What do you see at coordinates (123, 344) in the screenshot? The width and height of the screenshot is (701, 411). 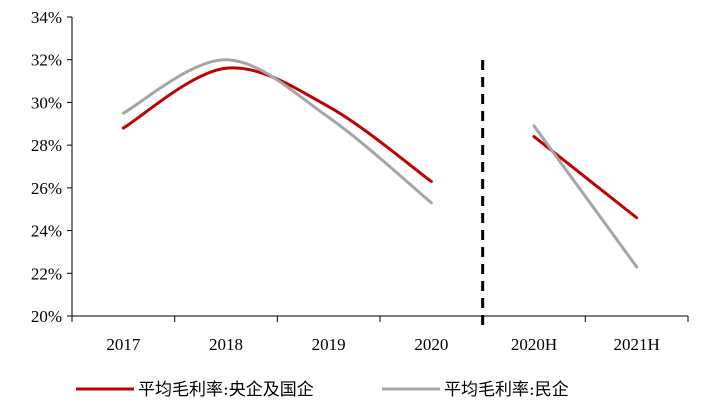 I see `x-tick-label: 2017` at bounding box center [123, 344].